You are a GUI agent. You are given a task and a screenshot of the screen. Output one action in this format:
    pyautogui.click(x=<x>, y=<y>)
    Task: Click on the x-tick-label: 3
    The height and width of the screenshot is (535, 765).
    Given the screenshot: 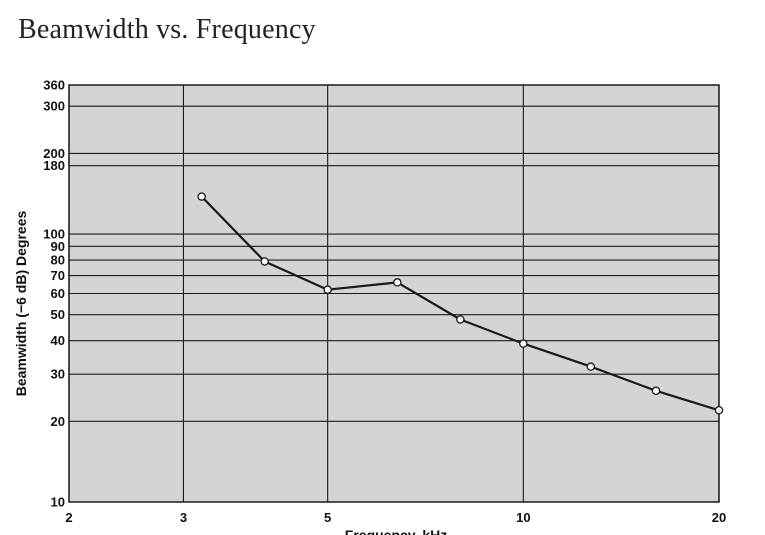 What is the action you would take?
    pyautogui.click(x=183, y=517)
    